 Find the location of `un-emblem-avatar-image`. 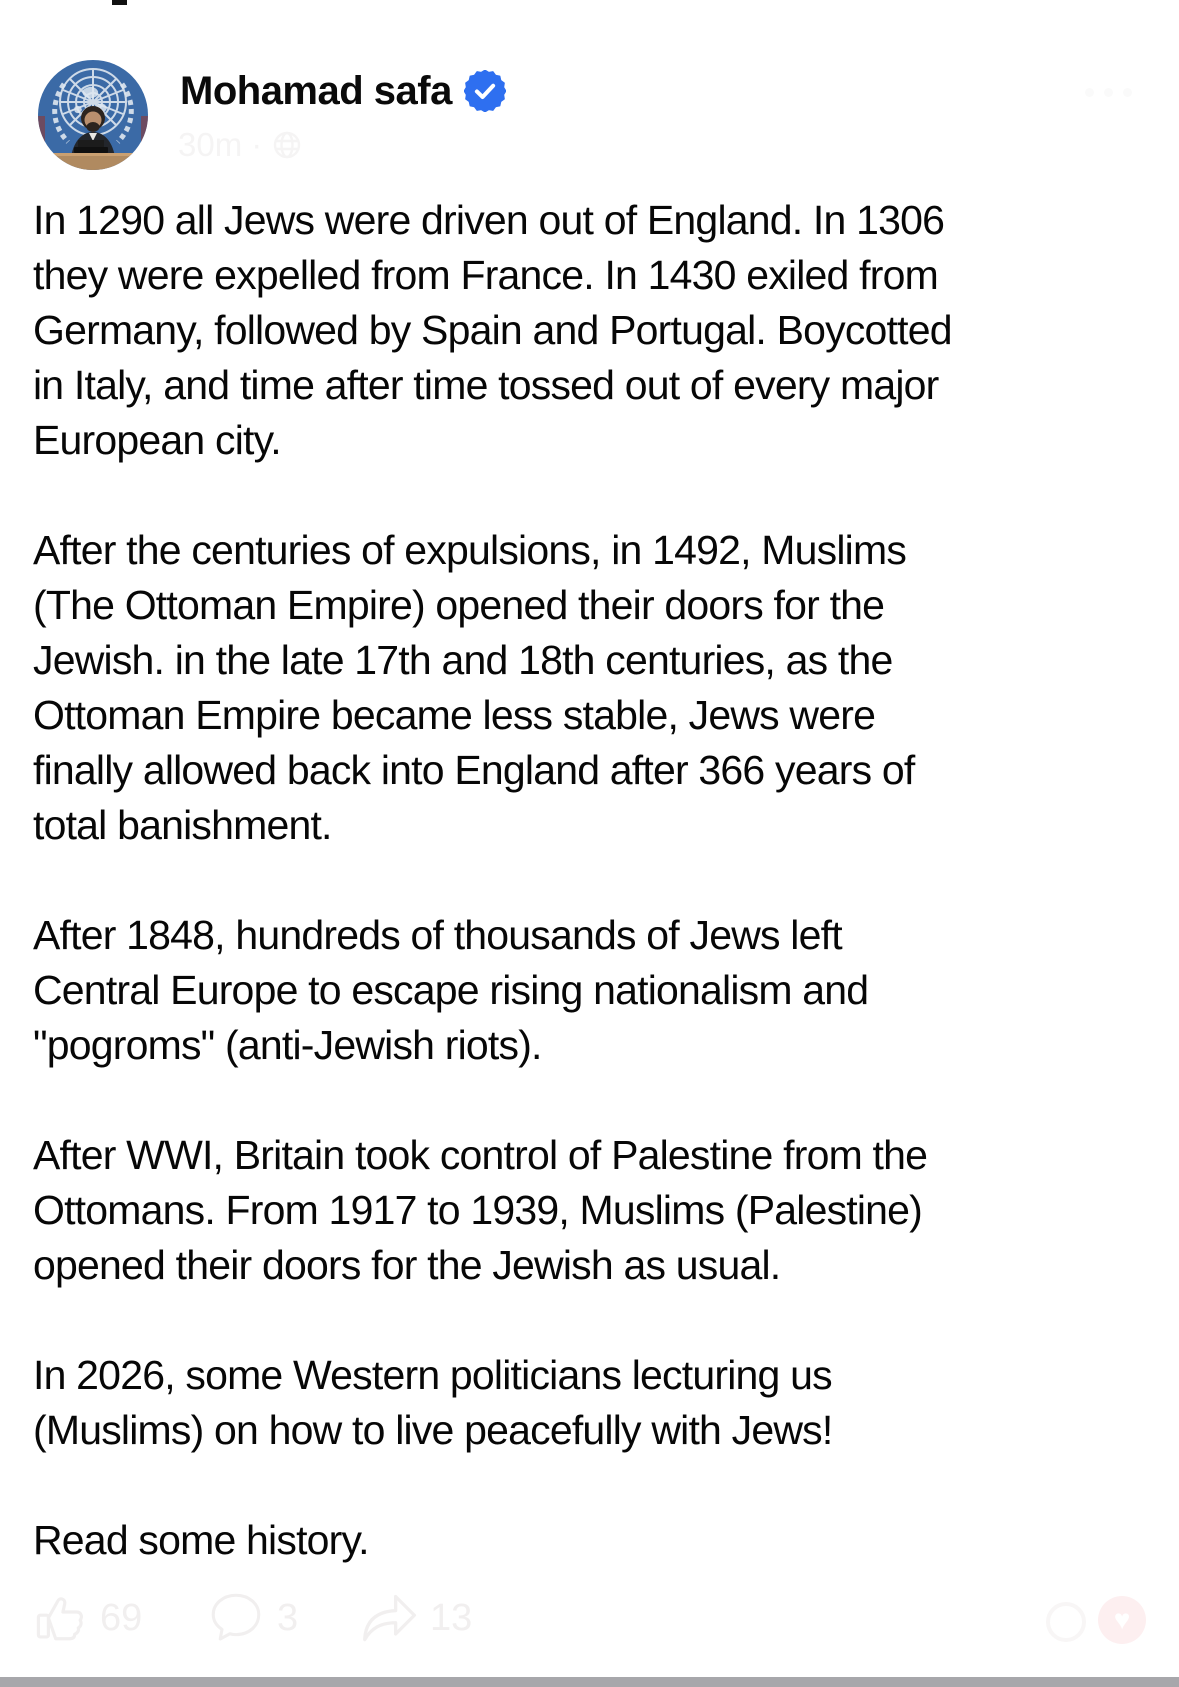

un-emblem-avatar-image is located at coordinates (93, 115).